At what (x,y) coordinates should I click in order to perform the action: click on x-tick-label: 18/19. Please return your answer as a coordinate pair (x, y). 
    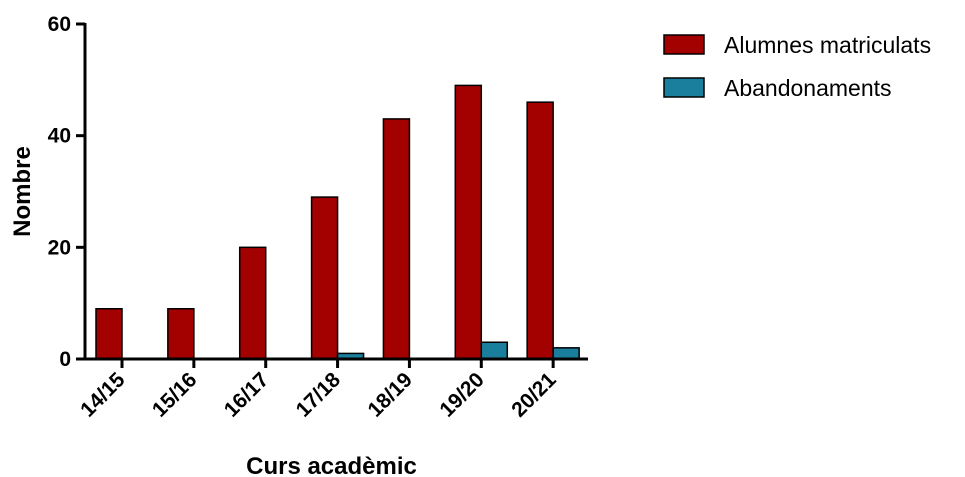
    Looking at the image, I should click on (390, 394).